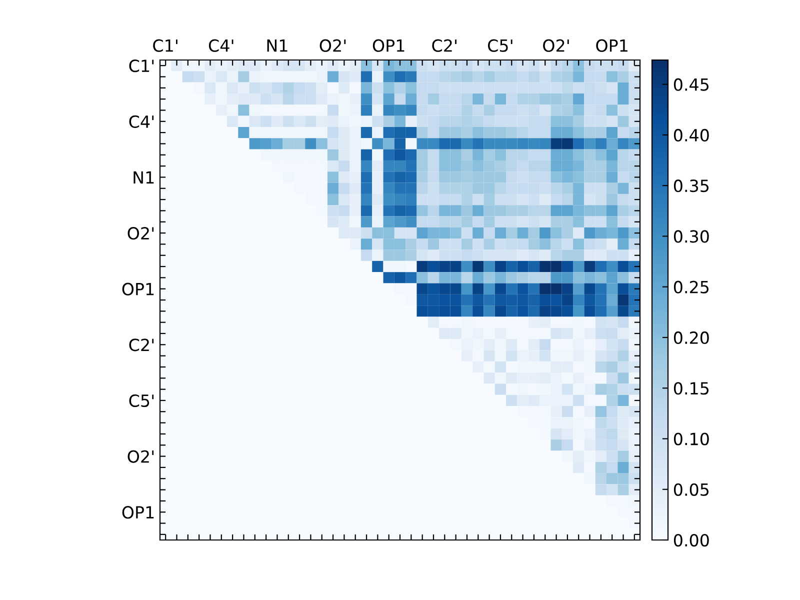 The image size is (800, 600). Describe the element at coordinates (141, 345) in the screenshot. I see `y-tick-label: C2'` at that location.